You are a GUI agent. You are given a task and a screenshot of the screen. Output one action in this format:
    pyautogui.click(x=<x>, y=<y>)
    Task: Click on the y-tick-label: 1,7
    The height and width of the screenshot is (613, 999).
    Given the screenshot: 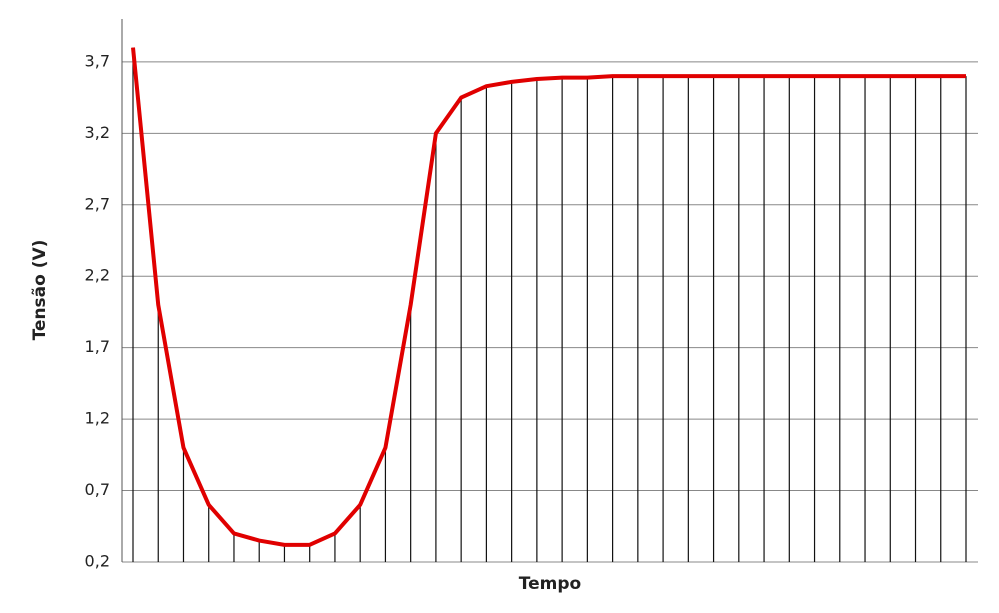 What is the action you would take?
    pyautogui.click(x=97, y=346)
    